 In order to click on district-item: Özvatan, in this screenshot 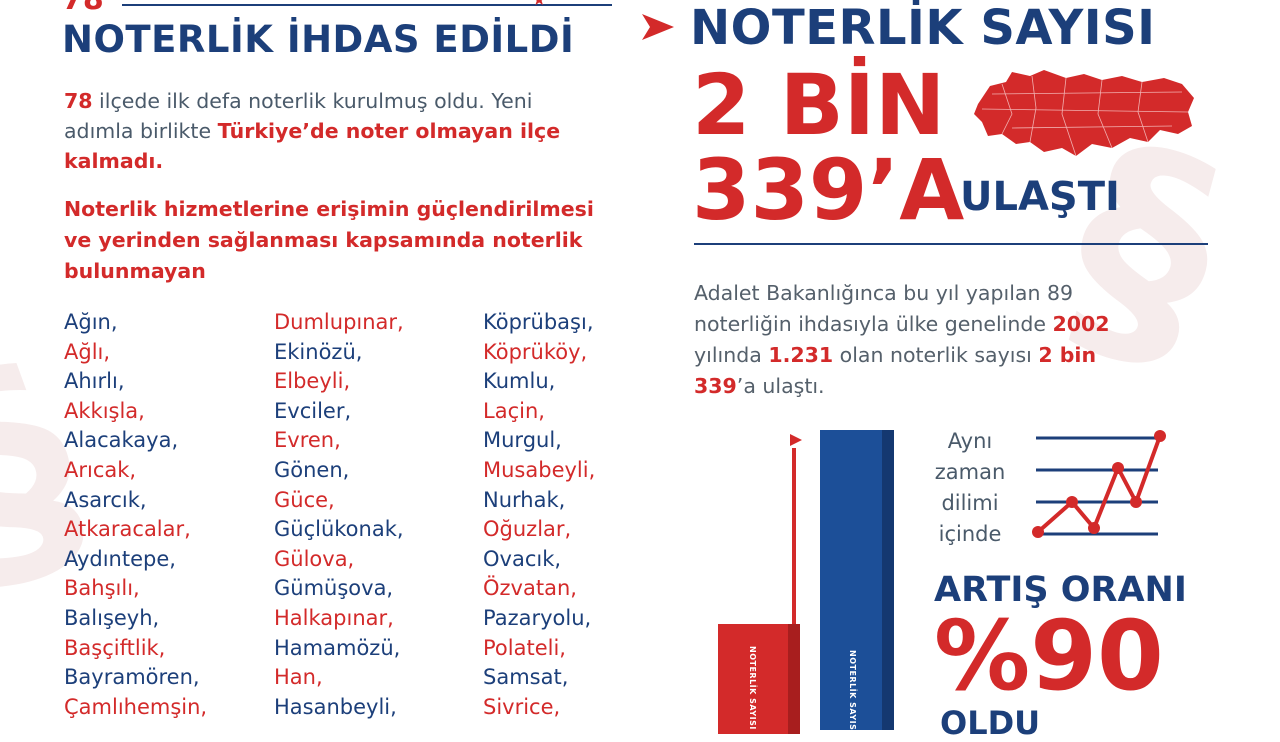, I will do `click(530, 588)`.